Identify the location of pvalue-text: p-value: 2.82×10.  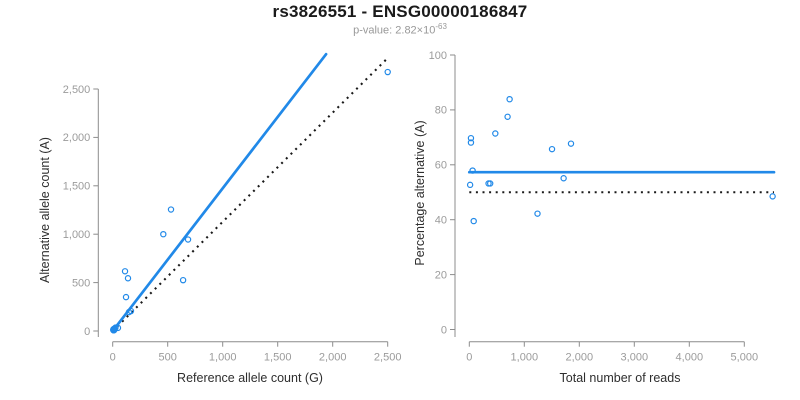
(394, 30).